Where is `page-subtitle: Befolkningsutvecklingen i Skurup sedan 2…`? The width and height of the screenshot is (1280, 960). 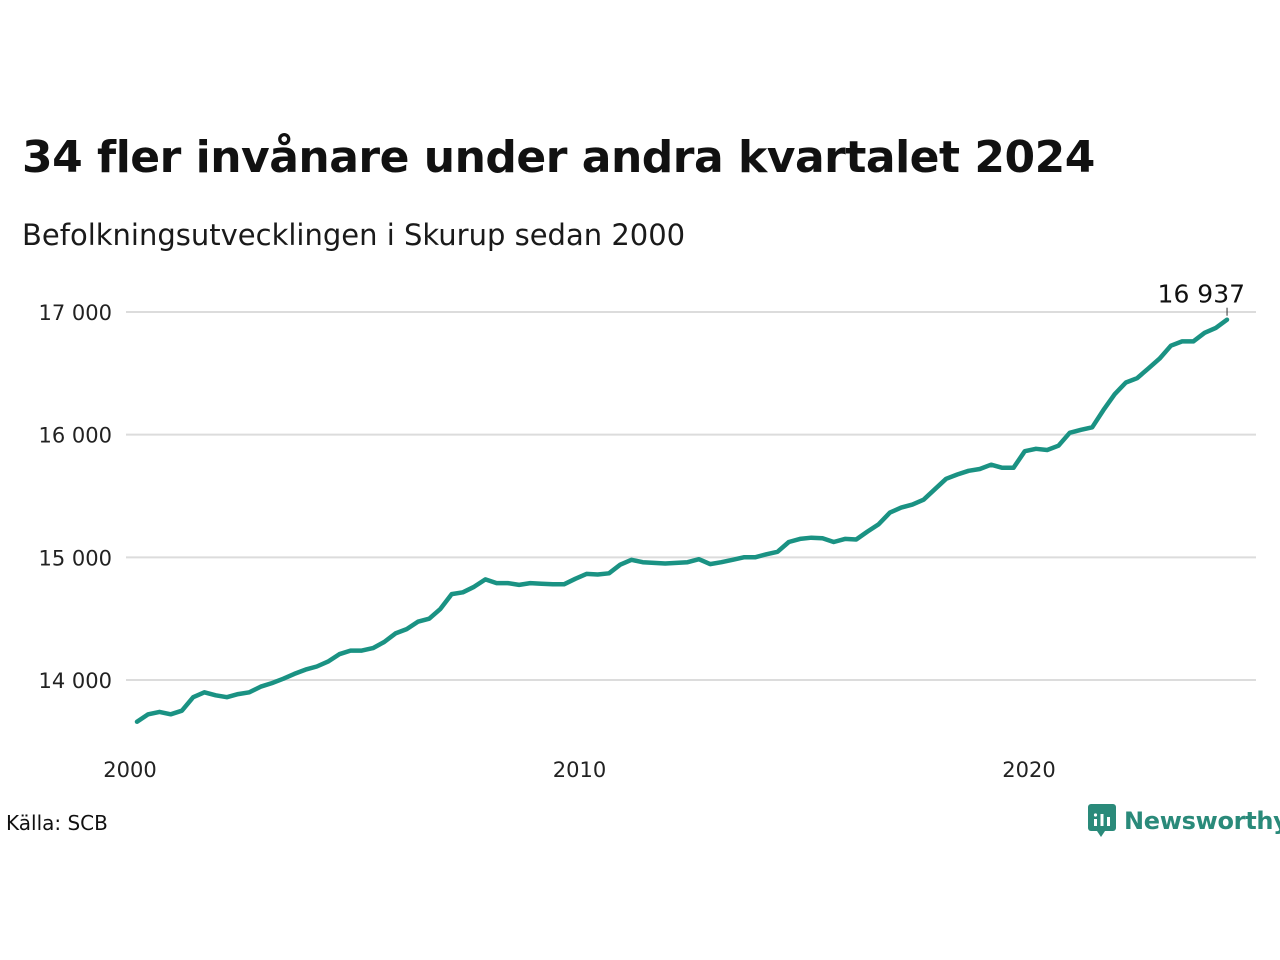
page-subtitle: Befolkningsutvecklingen i Skurup sedan 2… is located at coordinates (354, 235).